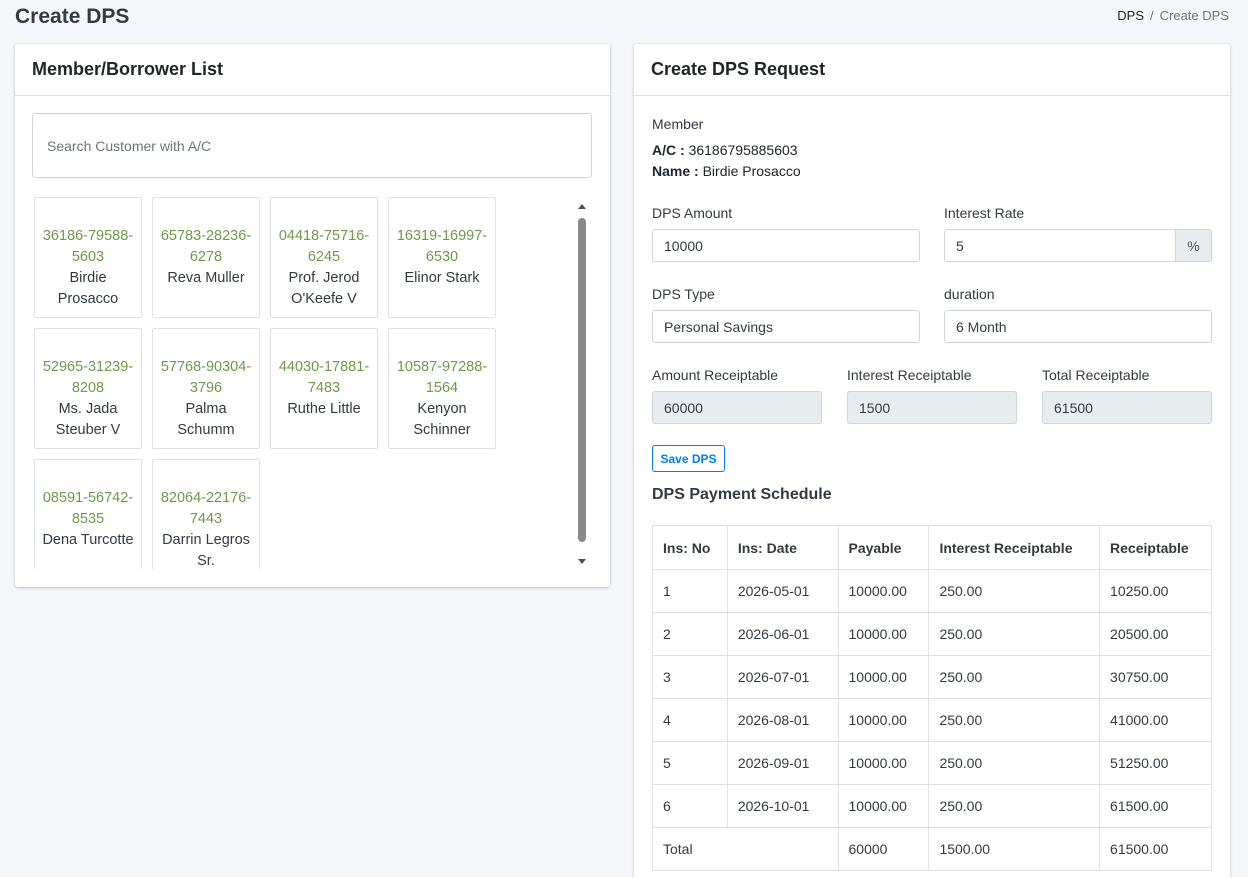  I want to click on total-receiptable: 61500.00, so click(1155, 849).